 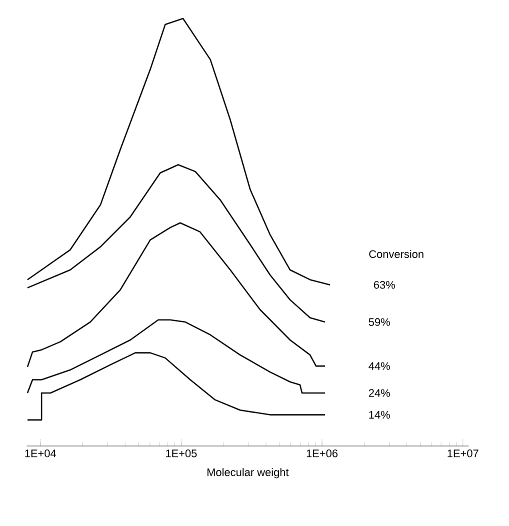 I want to click on text: 63%, so click(x=384, y=284).